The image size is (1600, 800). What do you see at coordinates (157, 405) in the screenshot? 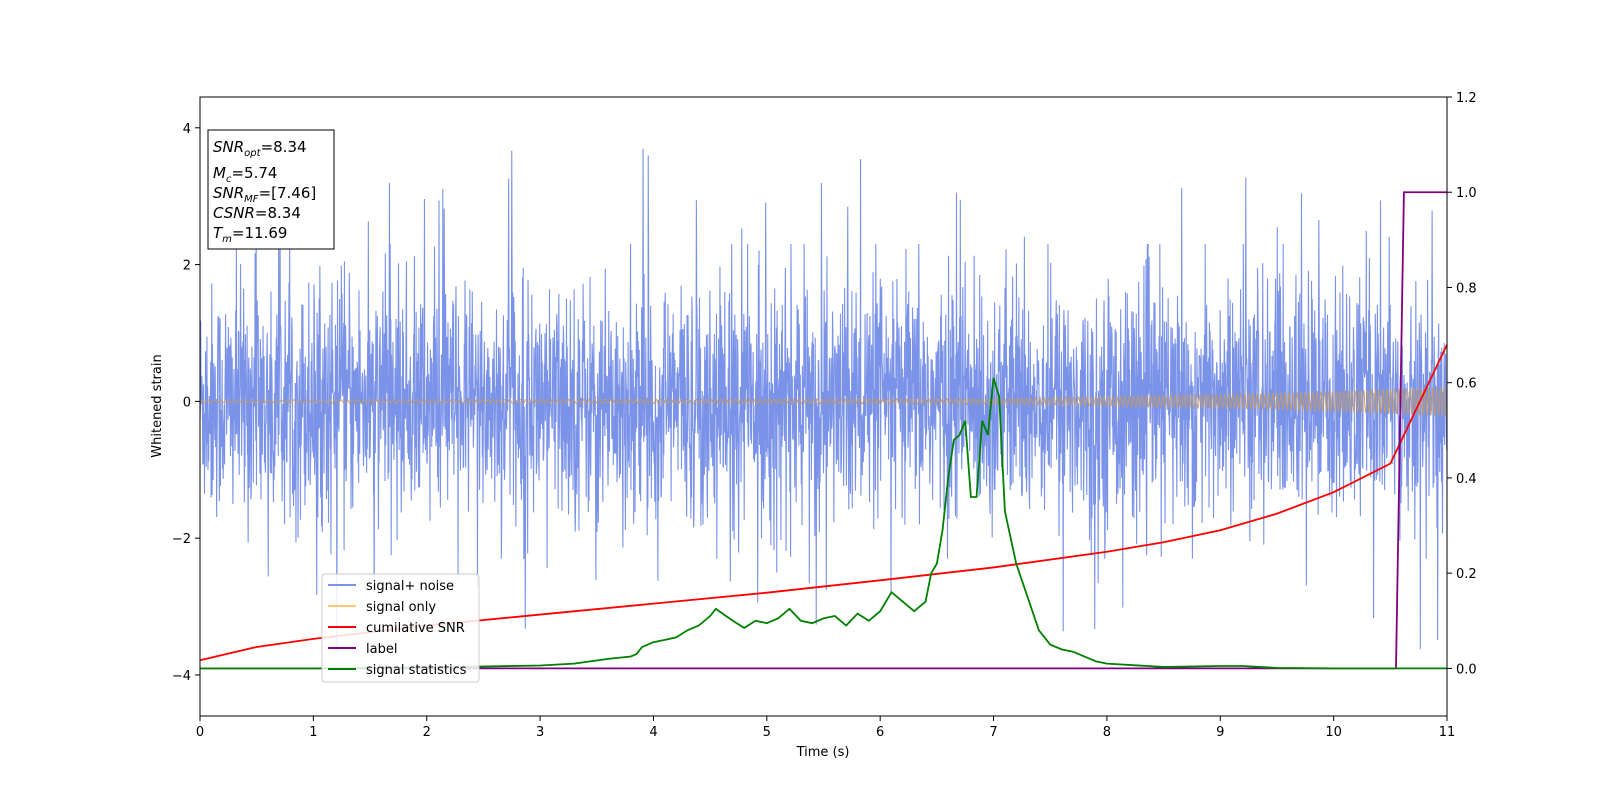
I see `y-axis-label: Whitened strain` at bounding box center [157, 405].